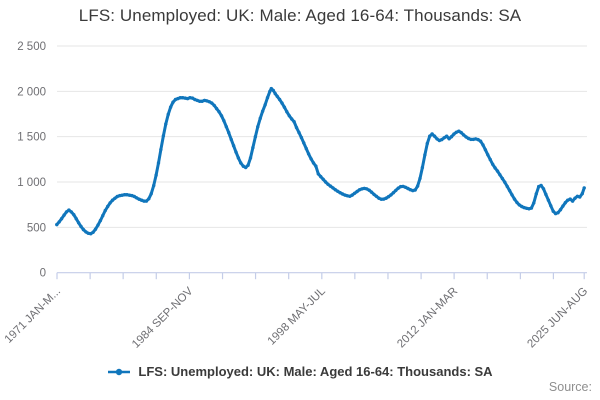  What do you see at coordinates (119, 371) in the screenshot?
I see `legend-dot` at bounding box center [119, 371].